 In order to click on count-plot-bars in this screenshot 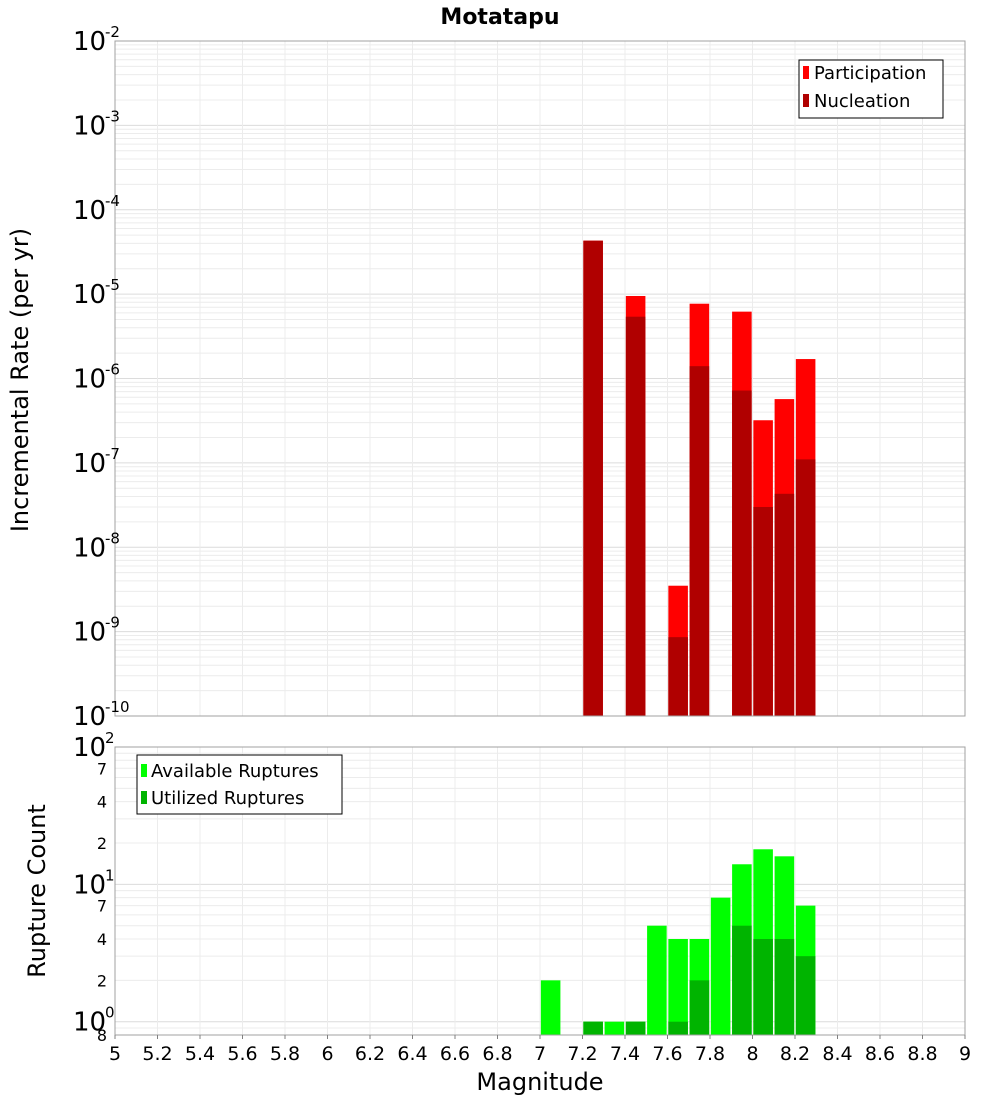, I will do `click(678, 942)`.